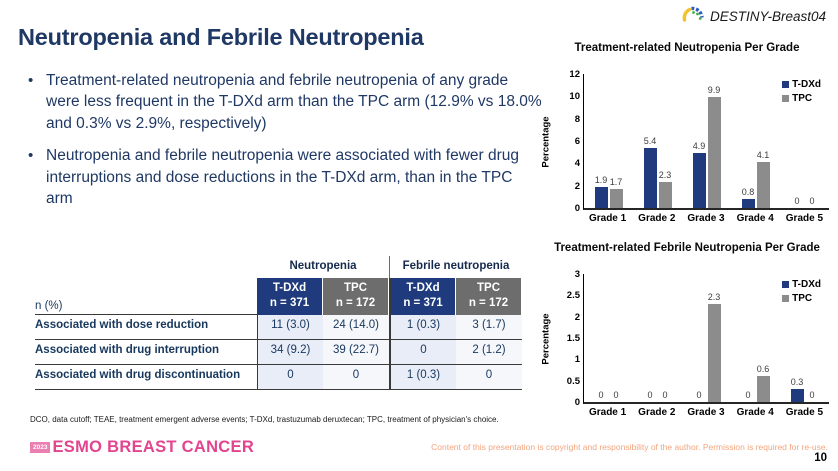 The image size is (838, 471). Describe the element at coordinates (290, 352) in the screenshot. I see `table-cell: 34 (9.2)` at that location.